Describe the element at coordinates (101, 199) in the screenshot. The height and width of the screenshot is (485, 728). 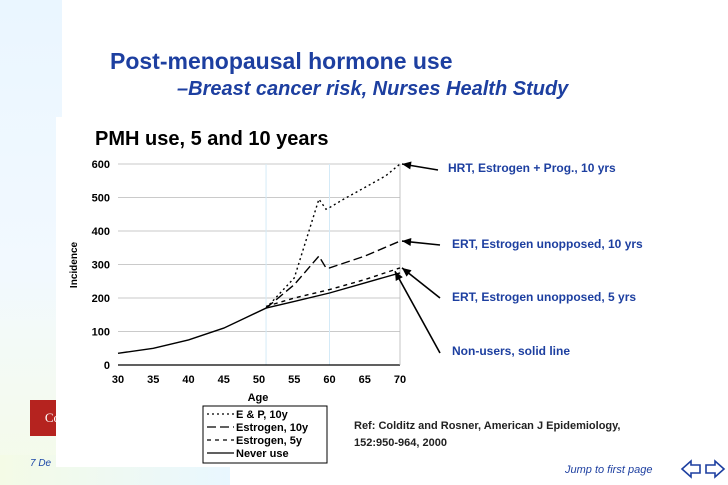
I see `y-tick-label: 500` at that location.